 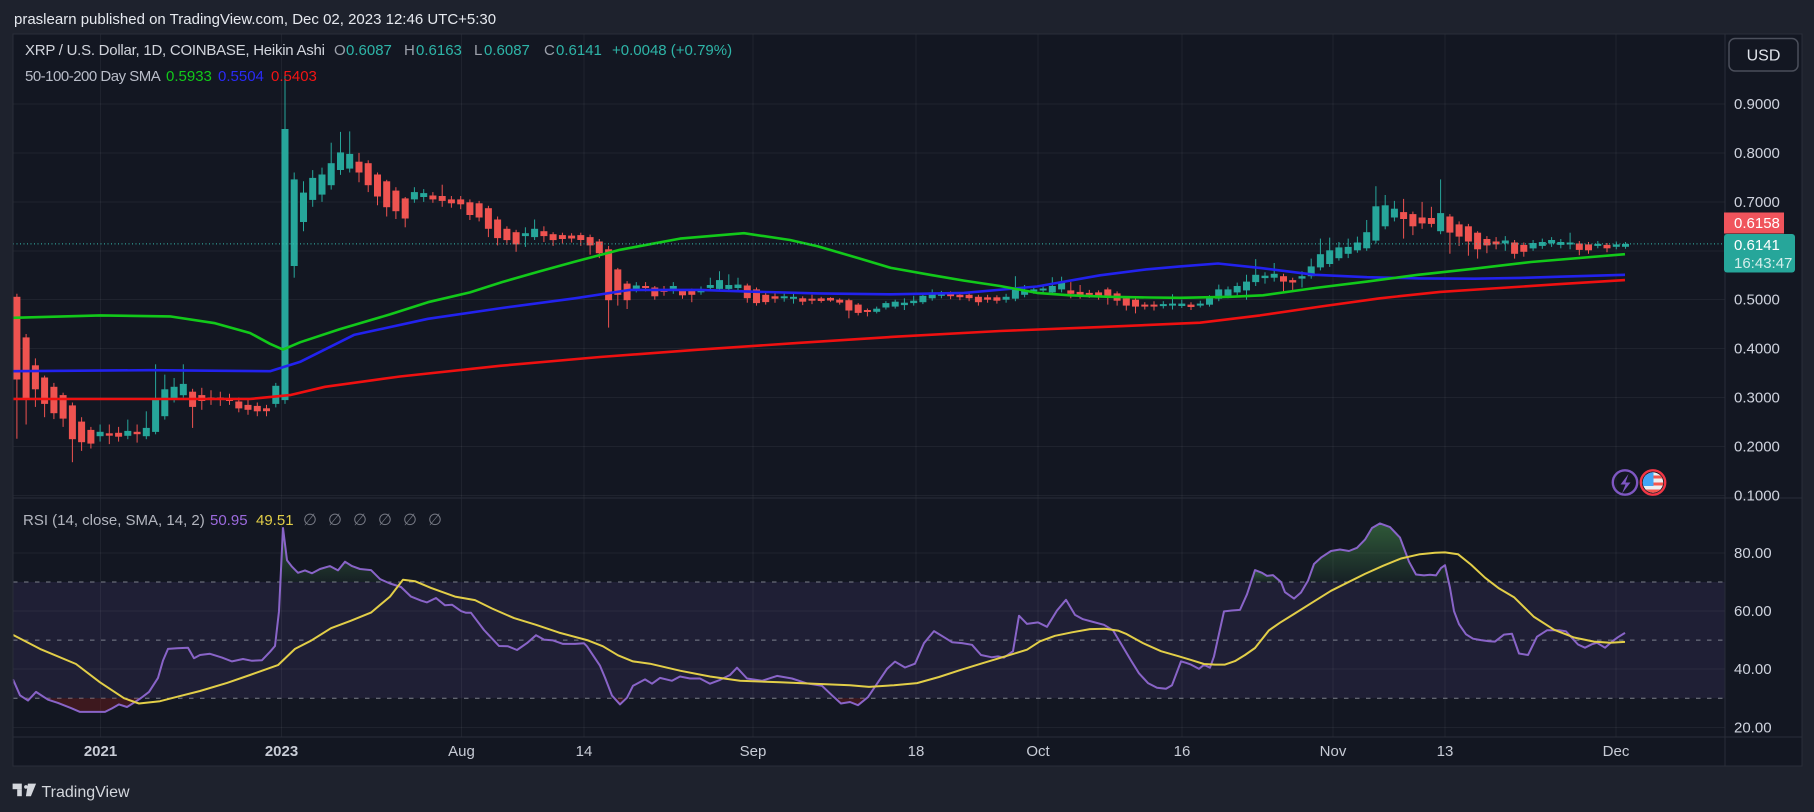 What do you see at coordinates (1757, 223) in the screenshot?
I see `svg-text: 0.6158` at bounding box center [1757, 223].